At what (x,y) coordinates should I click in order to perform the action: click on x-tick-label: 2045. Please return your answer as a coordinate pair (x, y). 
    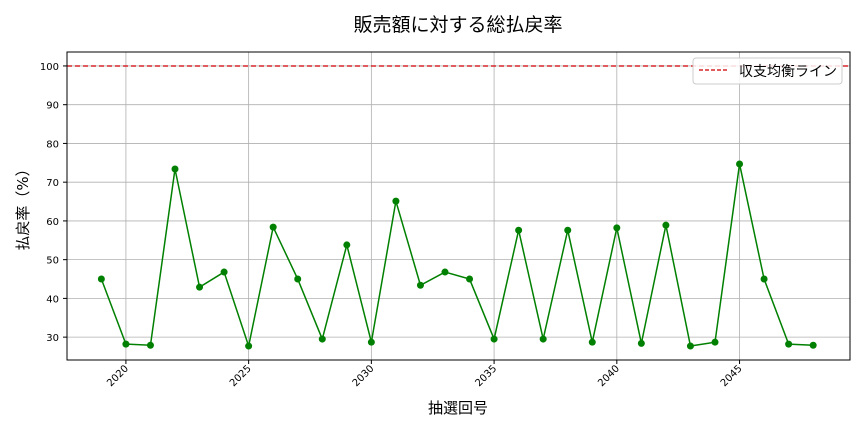
    Looking at the image, I should click on (732, 376).